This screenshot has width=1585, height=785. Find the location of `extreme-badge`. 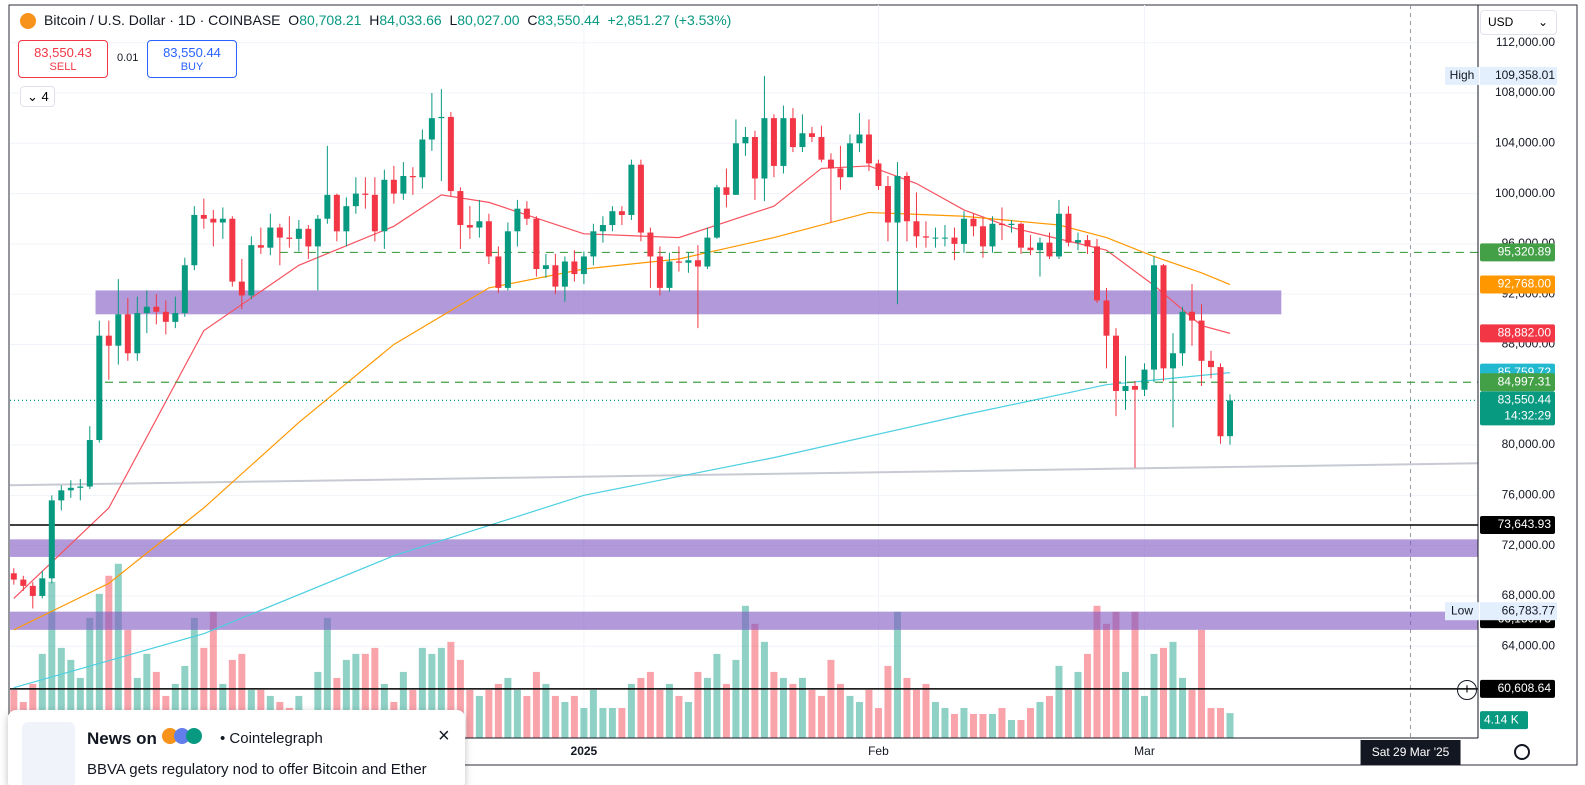

extreme-badge is located at coordinates (1462, 75).